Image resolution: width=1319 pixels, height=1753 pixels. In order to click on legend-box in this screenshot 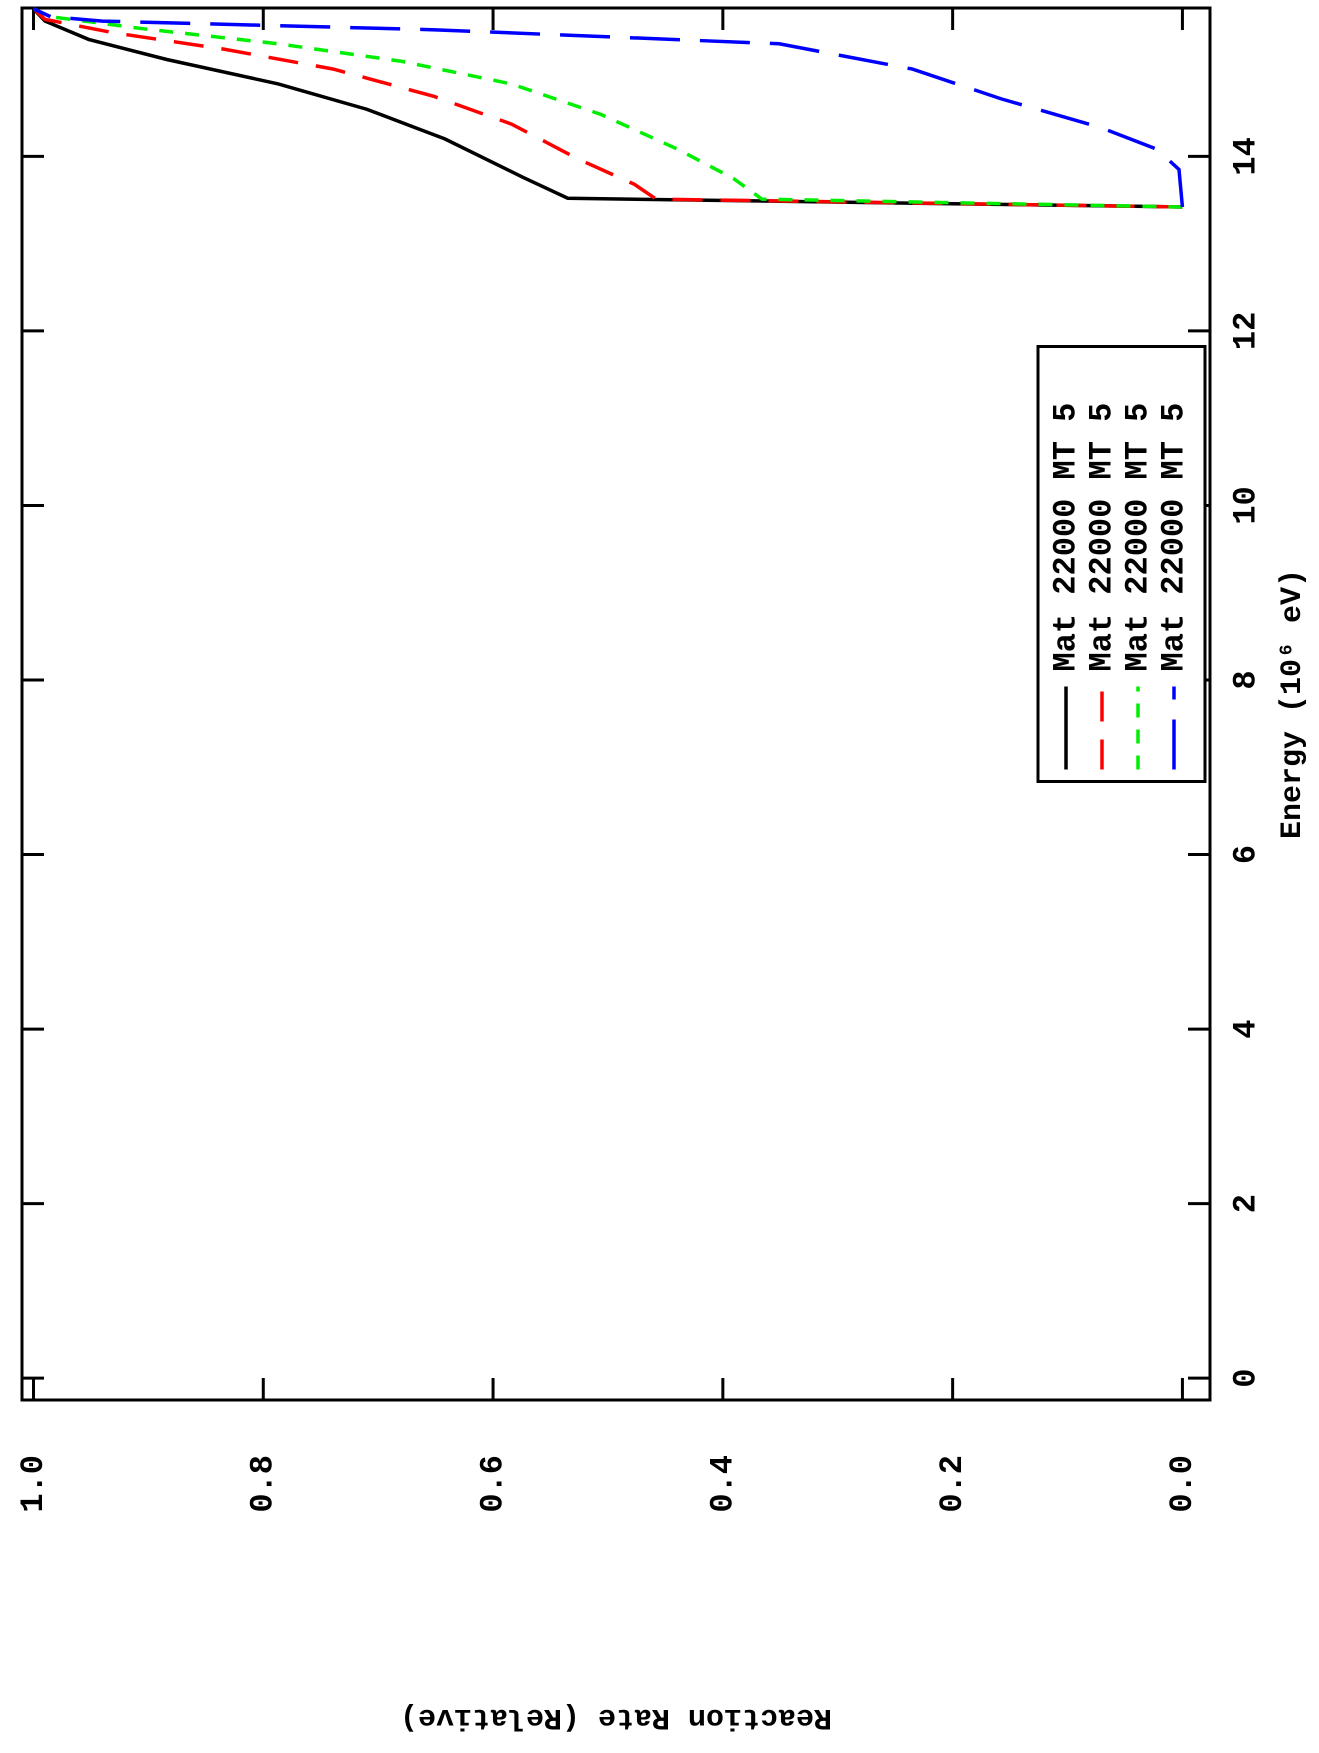, I will do `click(1121, 564)`.